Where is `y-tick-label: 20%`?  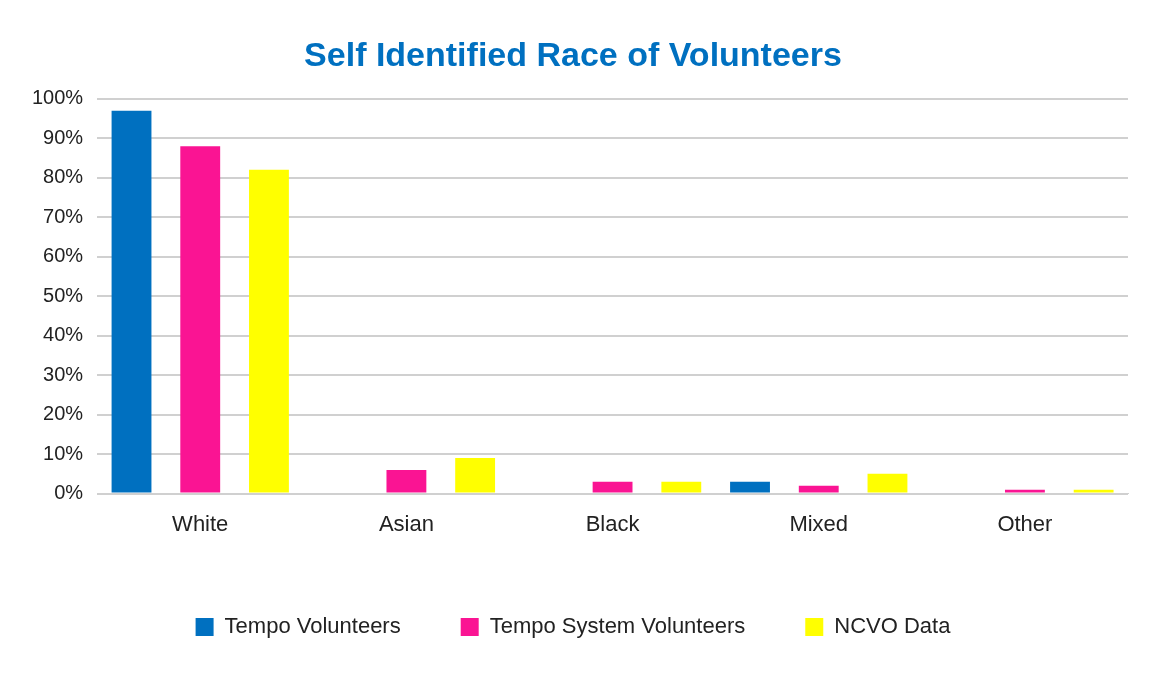
y-tick-label: 20% is located at coordinates (63, 413).